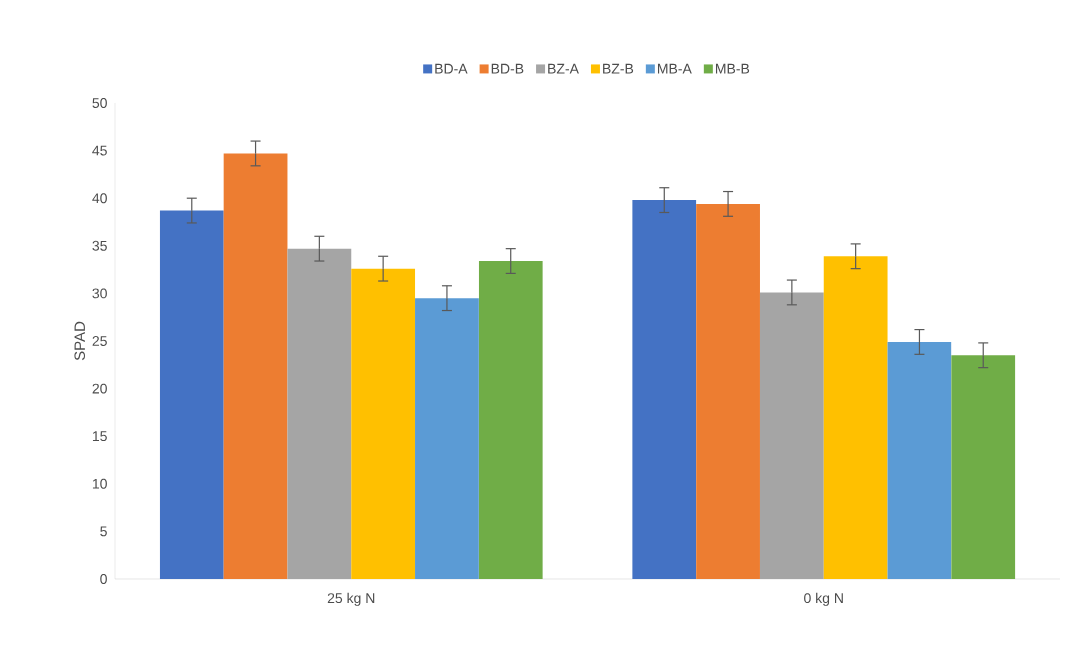  Describe the element at coordinates (563, 68) in the screenshot. I see `legend-label: BZ-A` at that location.